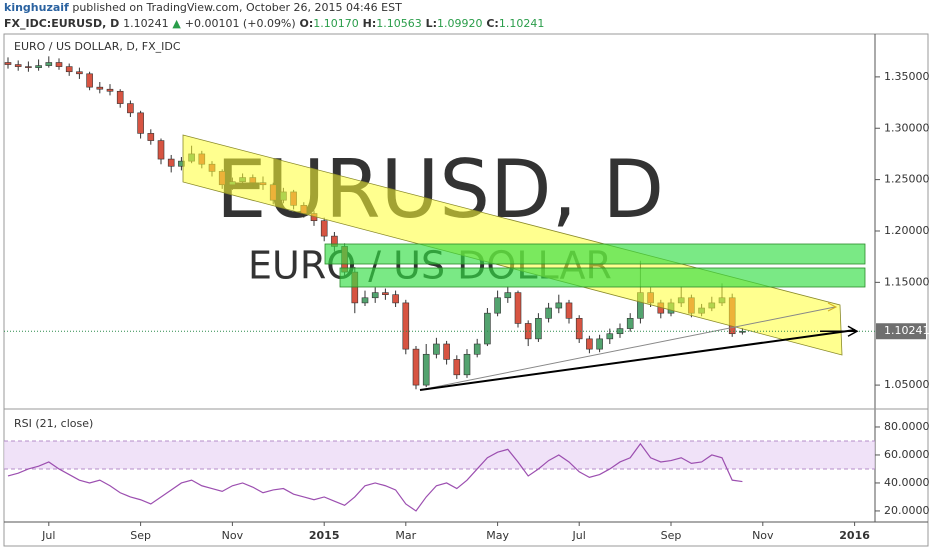 The image size is (932, 550). Describe the element at coordinates (405, 535) in the screenshot. I see `x-tick-label: Mar` at that location.